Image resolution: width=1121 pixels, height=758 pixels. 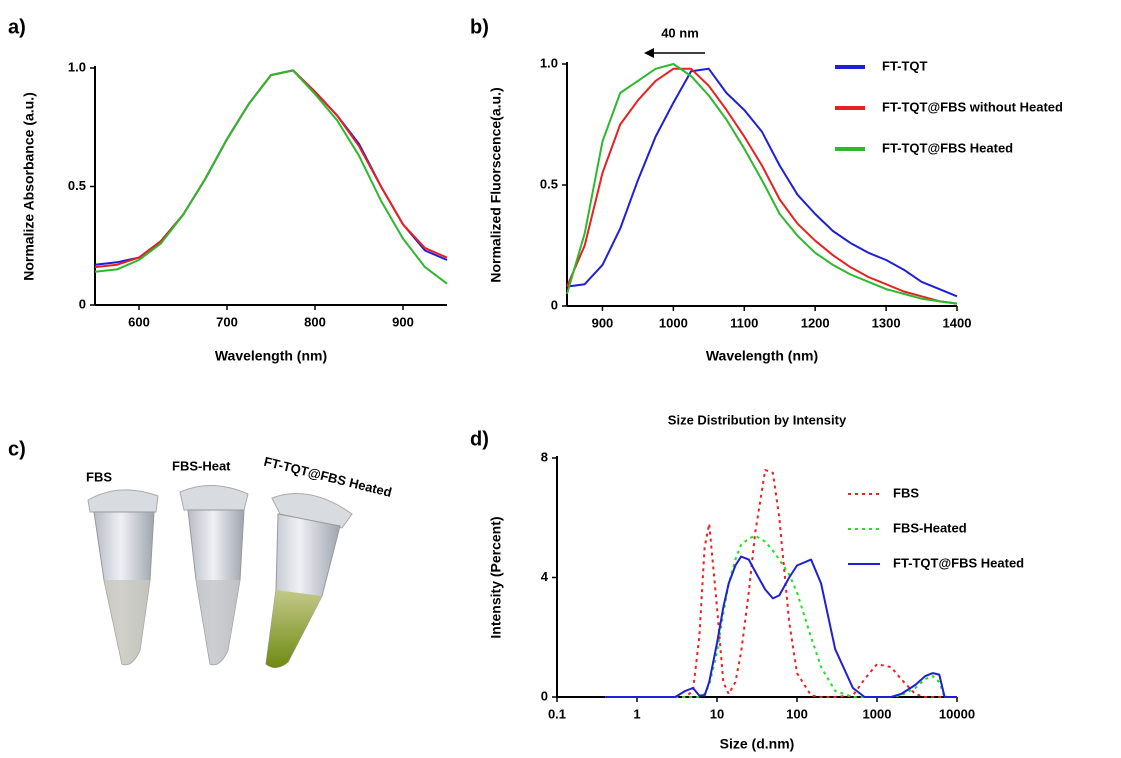 I want to click on x-tick-label: 800, so click(x=315, y=321).